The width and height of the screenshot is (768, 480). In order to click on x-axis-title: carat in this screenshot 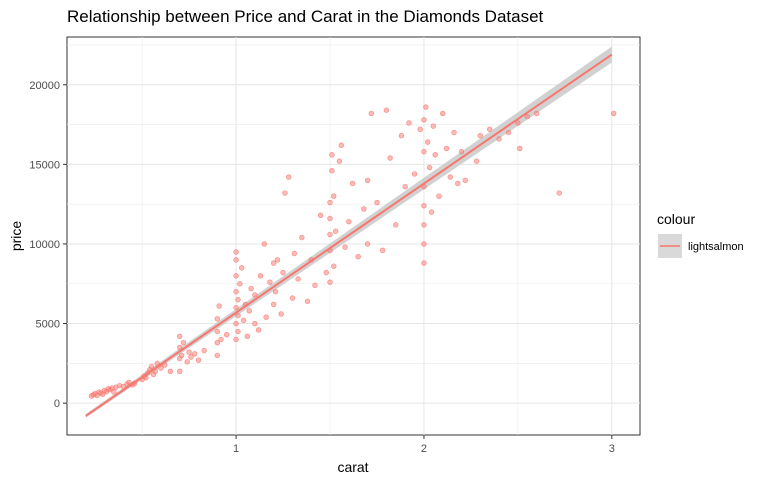, I will do `click(352, 467)`.